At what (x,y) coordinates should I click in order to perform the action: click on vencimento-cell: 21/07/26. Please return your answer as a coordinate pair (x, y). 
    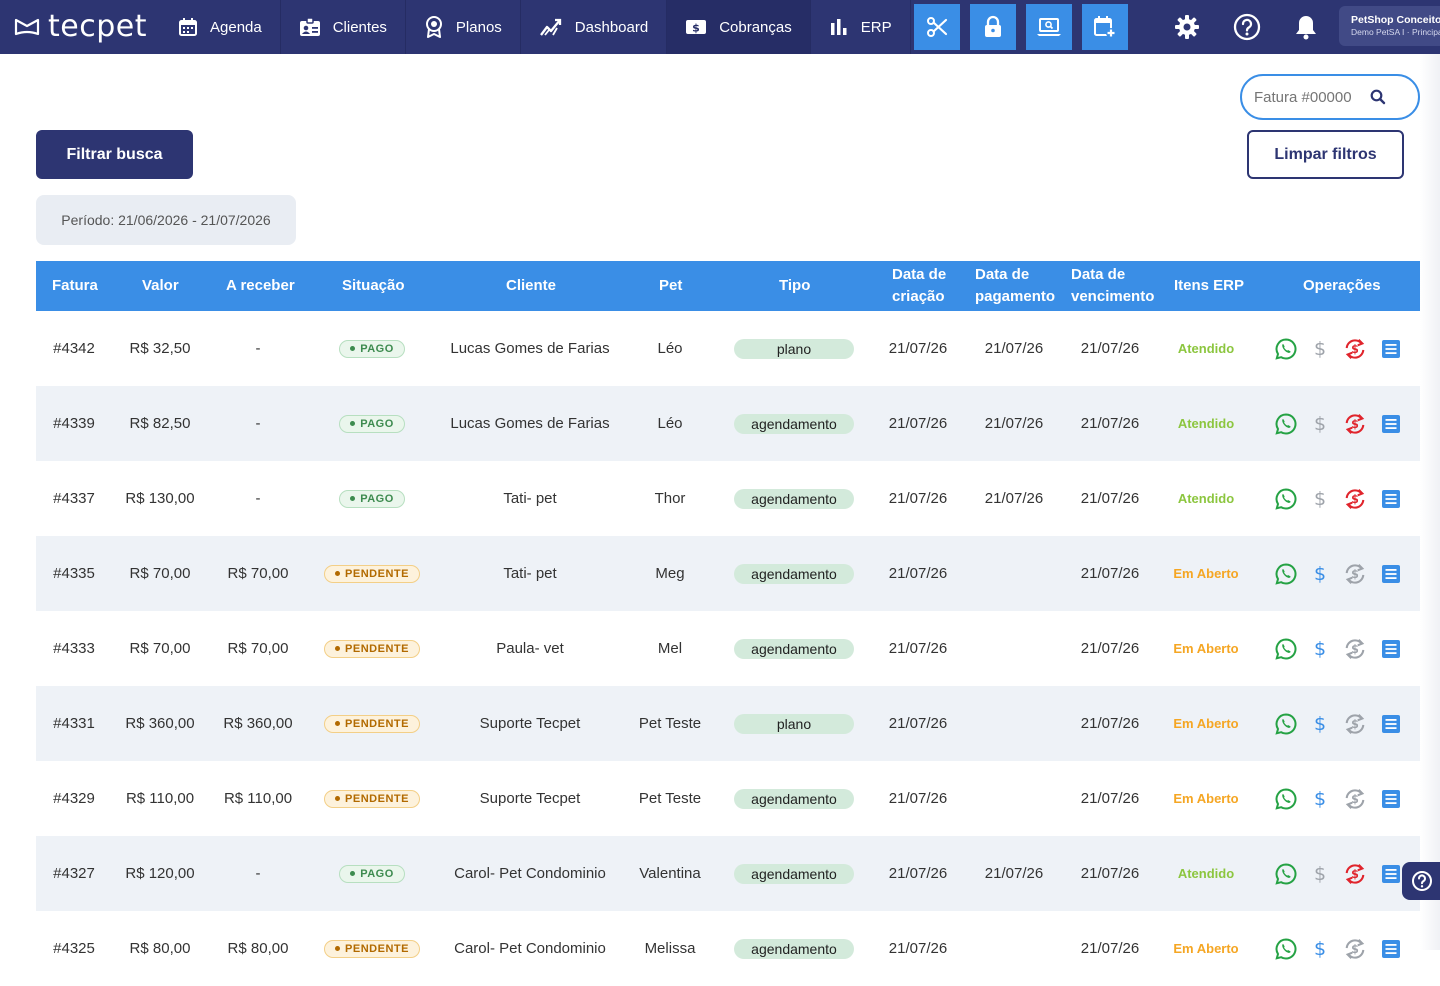
    Looking at the image, I should click on (1110, 873).